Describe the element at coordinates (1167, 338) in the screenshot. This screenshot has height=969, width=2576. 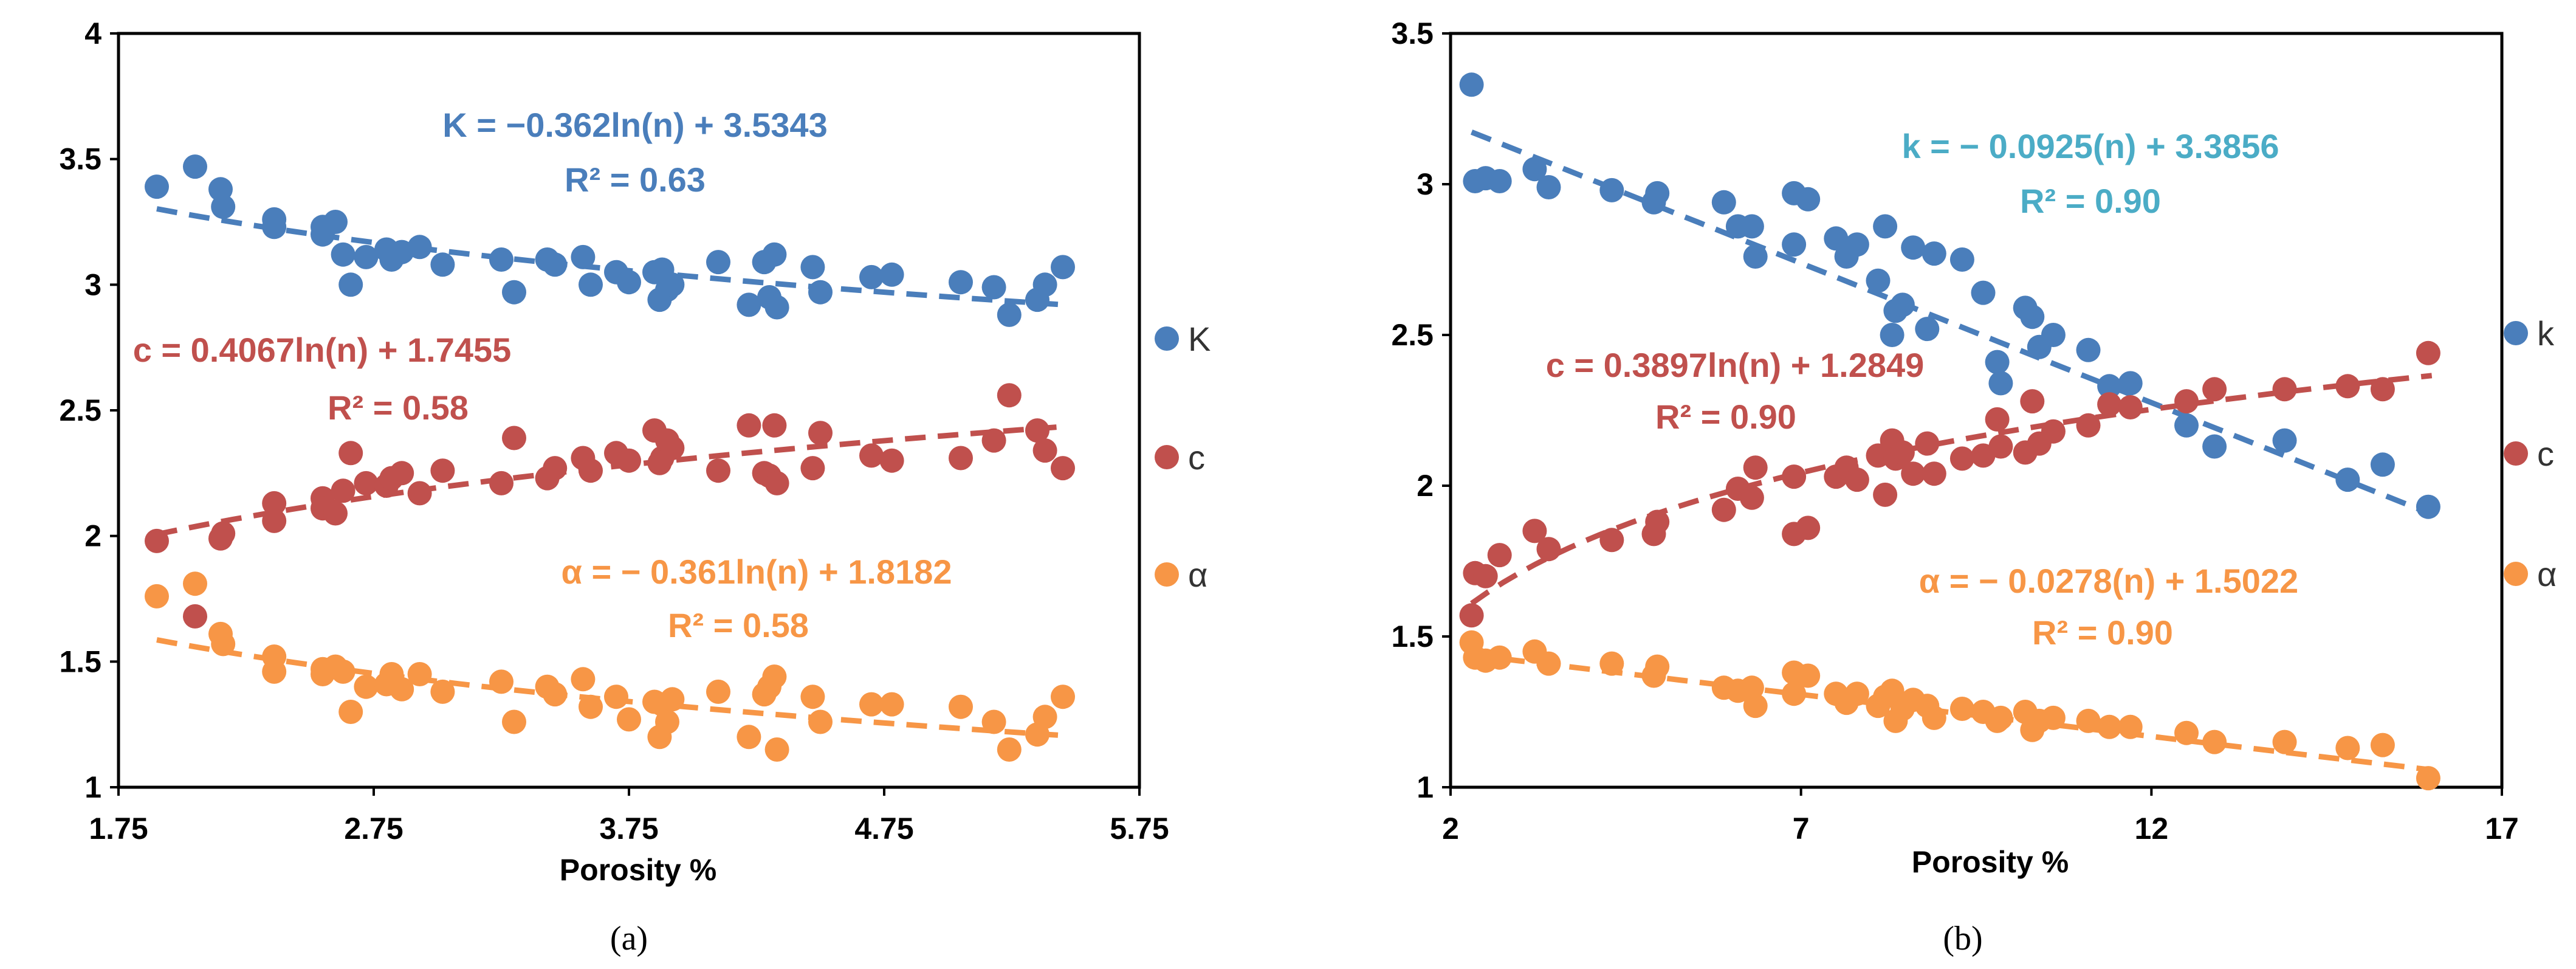
I see `legend-marker-k-a` at that location.